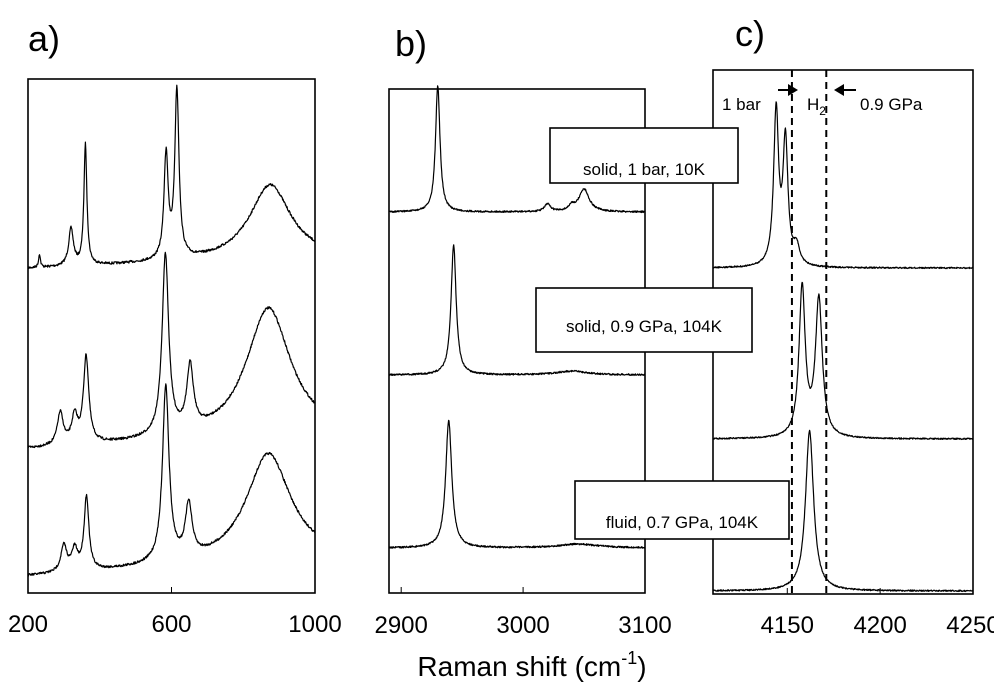 This screenshot has width=994, height=689. Describe the element at coordinates (879, 625) in the screenshot. I see `panel-c-tick-label: 4200` at that location.